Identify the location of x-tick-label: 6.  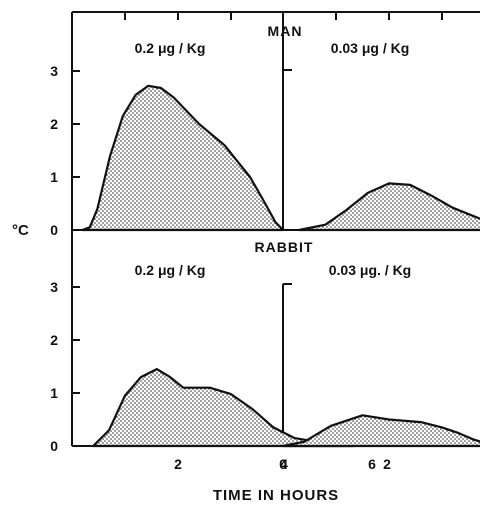
(372, 464).